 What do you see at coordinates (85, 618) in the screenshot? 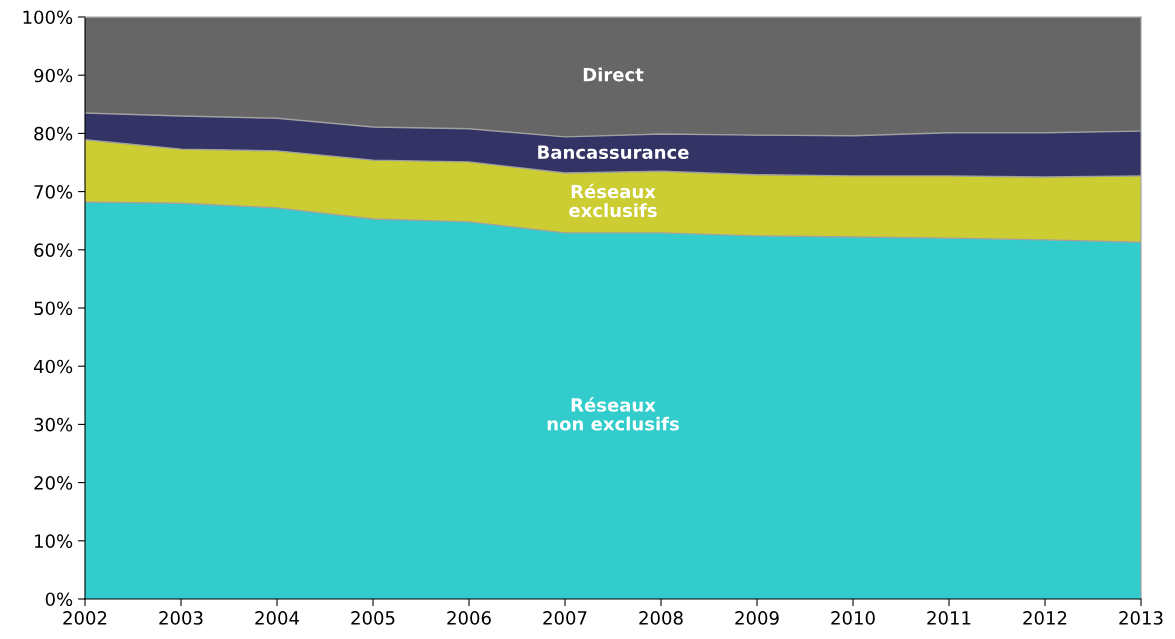
I see `x-tick-label: 2002` at bounding box center [85, 618].